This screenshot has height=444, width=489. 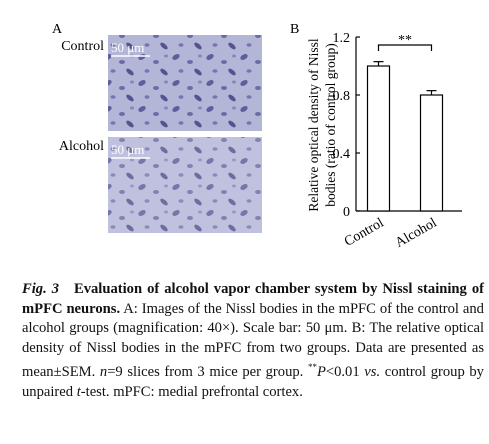 I want to click on y-axis-label: bodies (ratio of control group), so click(x=330, y=124).